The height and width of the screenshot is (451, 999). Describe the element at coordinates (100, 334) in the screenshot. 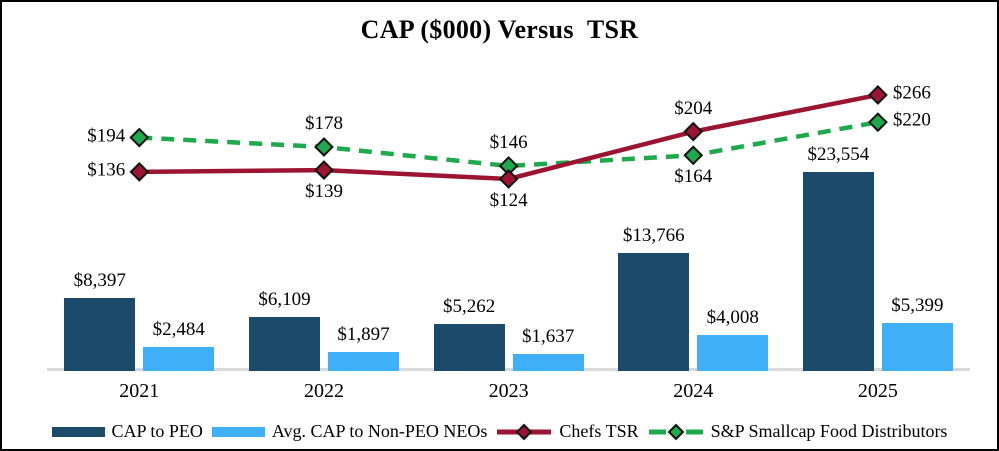

I see `bar-cap-to-peo-2021` at that location.